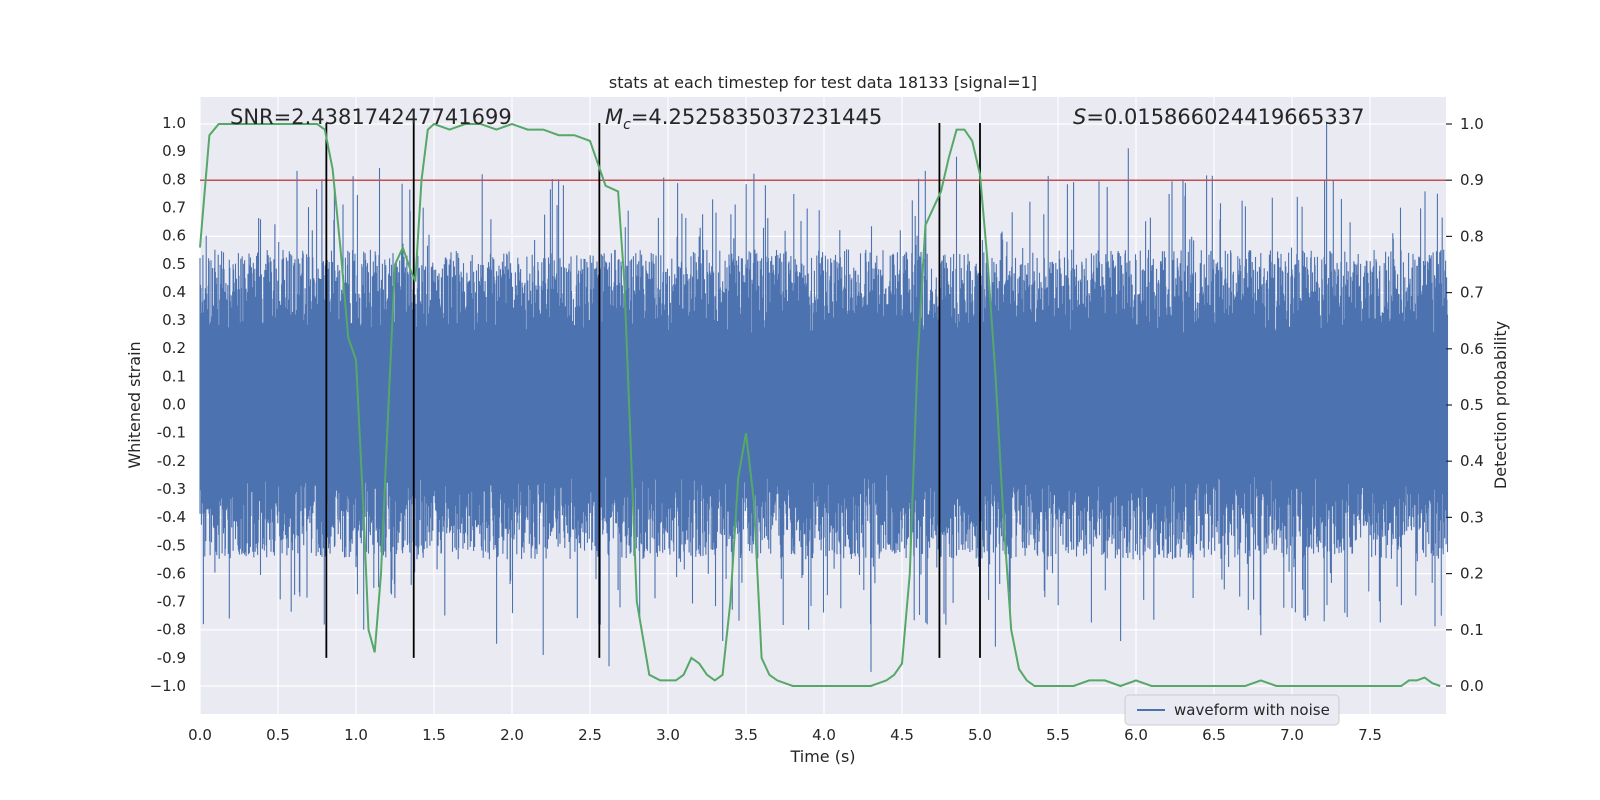 Image resolution: width=1600 pixels, height=800 pixels. What do you see at coordinates (1472, 236) in the screenshot?
I see `y2-tick-label: 0.8` at bounding box center [1472, 236].